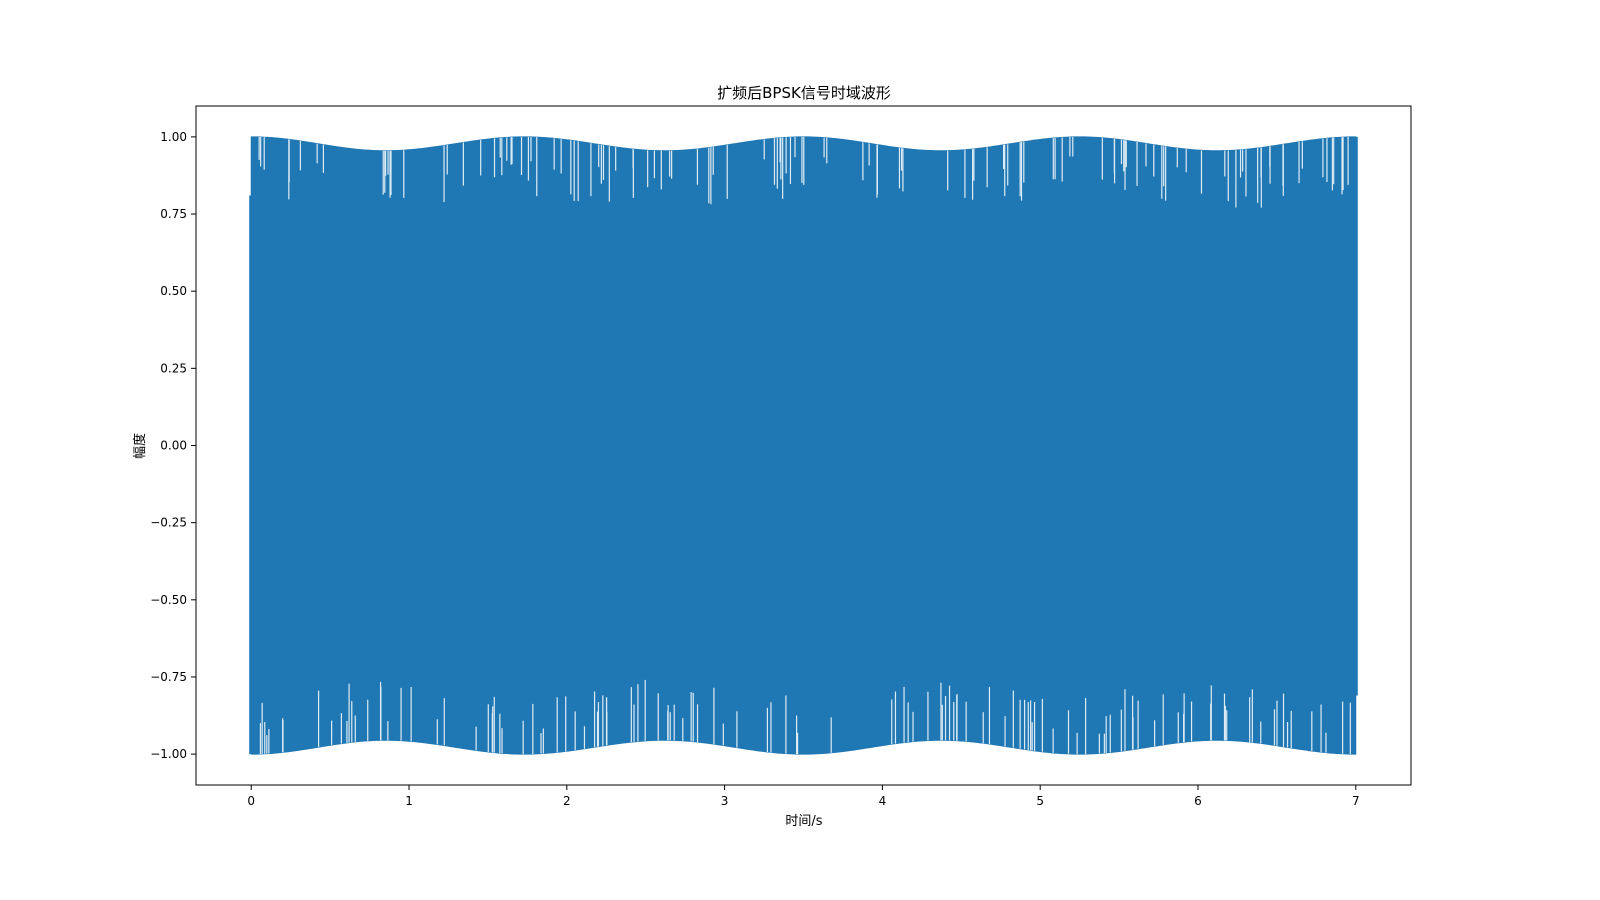  I want to click on signal-start-edge, so click(251, 475).